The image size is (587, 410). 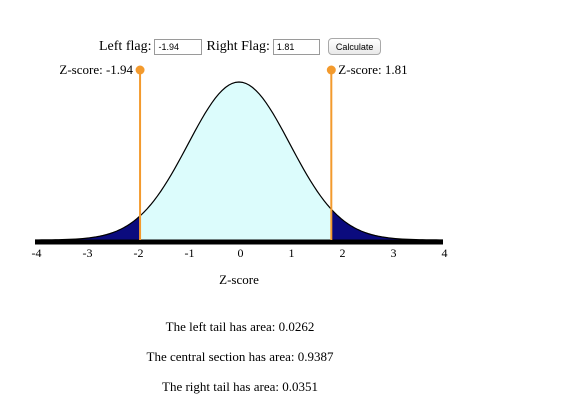 What do you see at coordinates (296, 46) in the screenshot?
I see `right-flag-input` at bounding box center [296, 46].